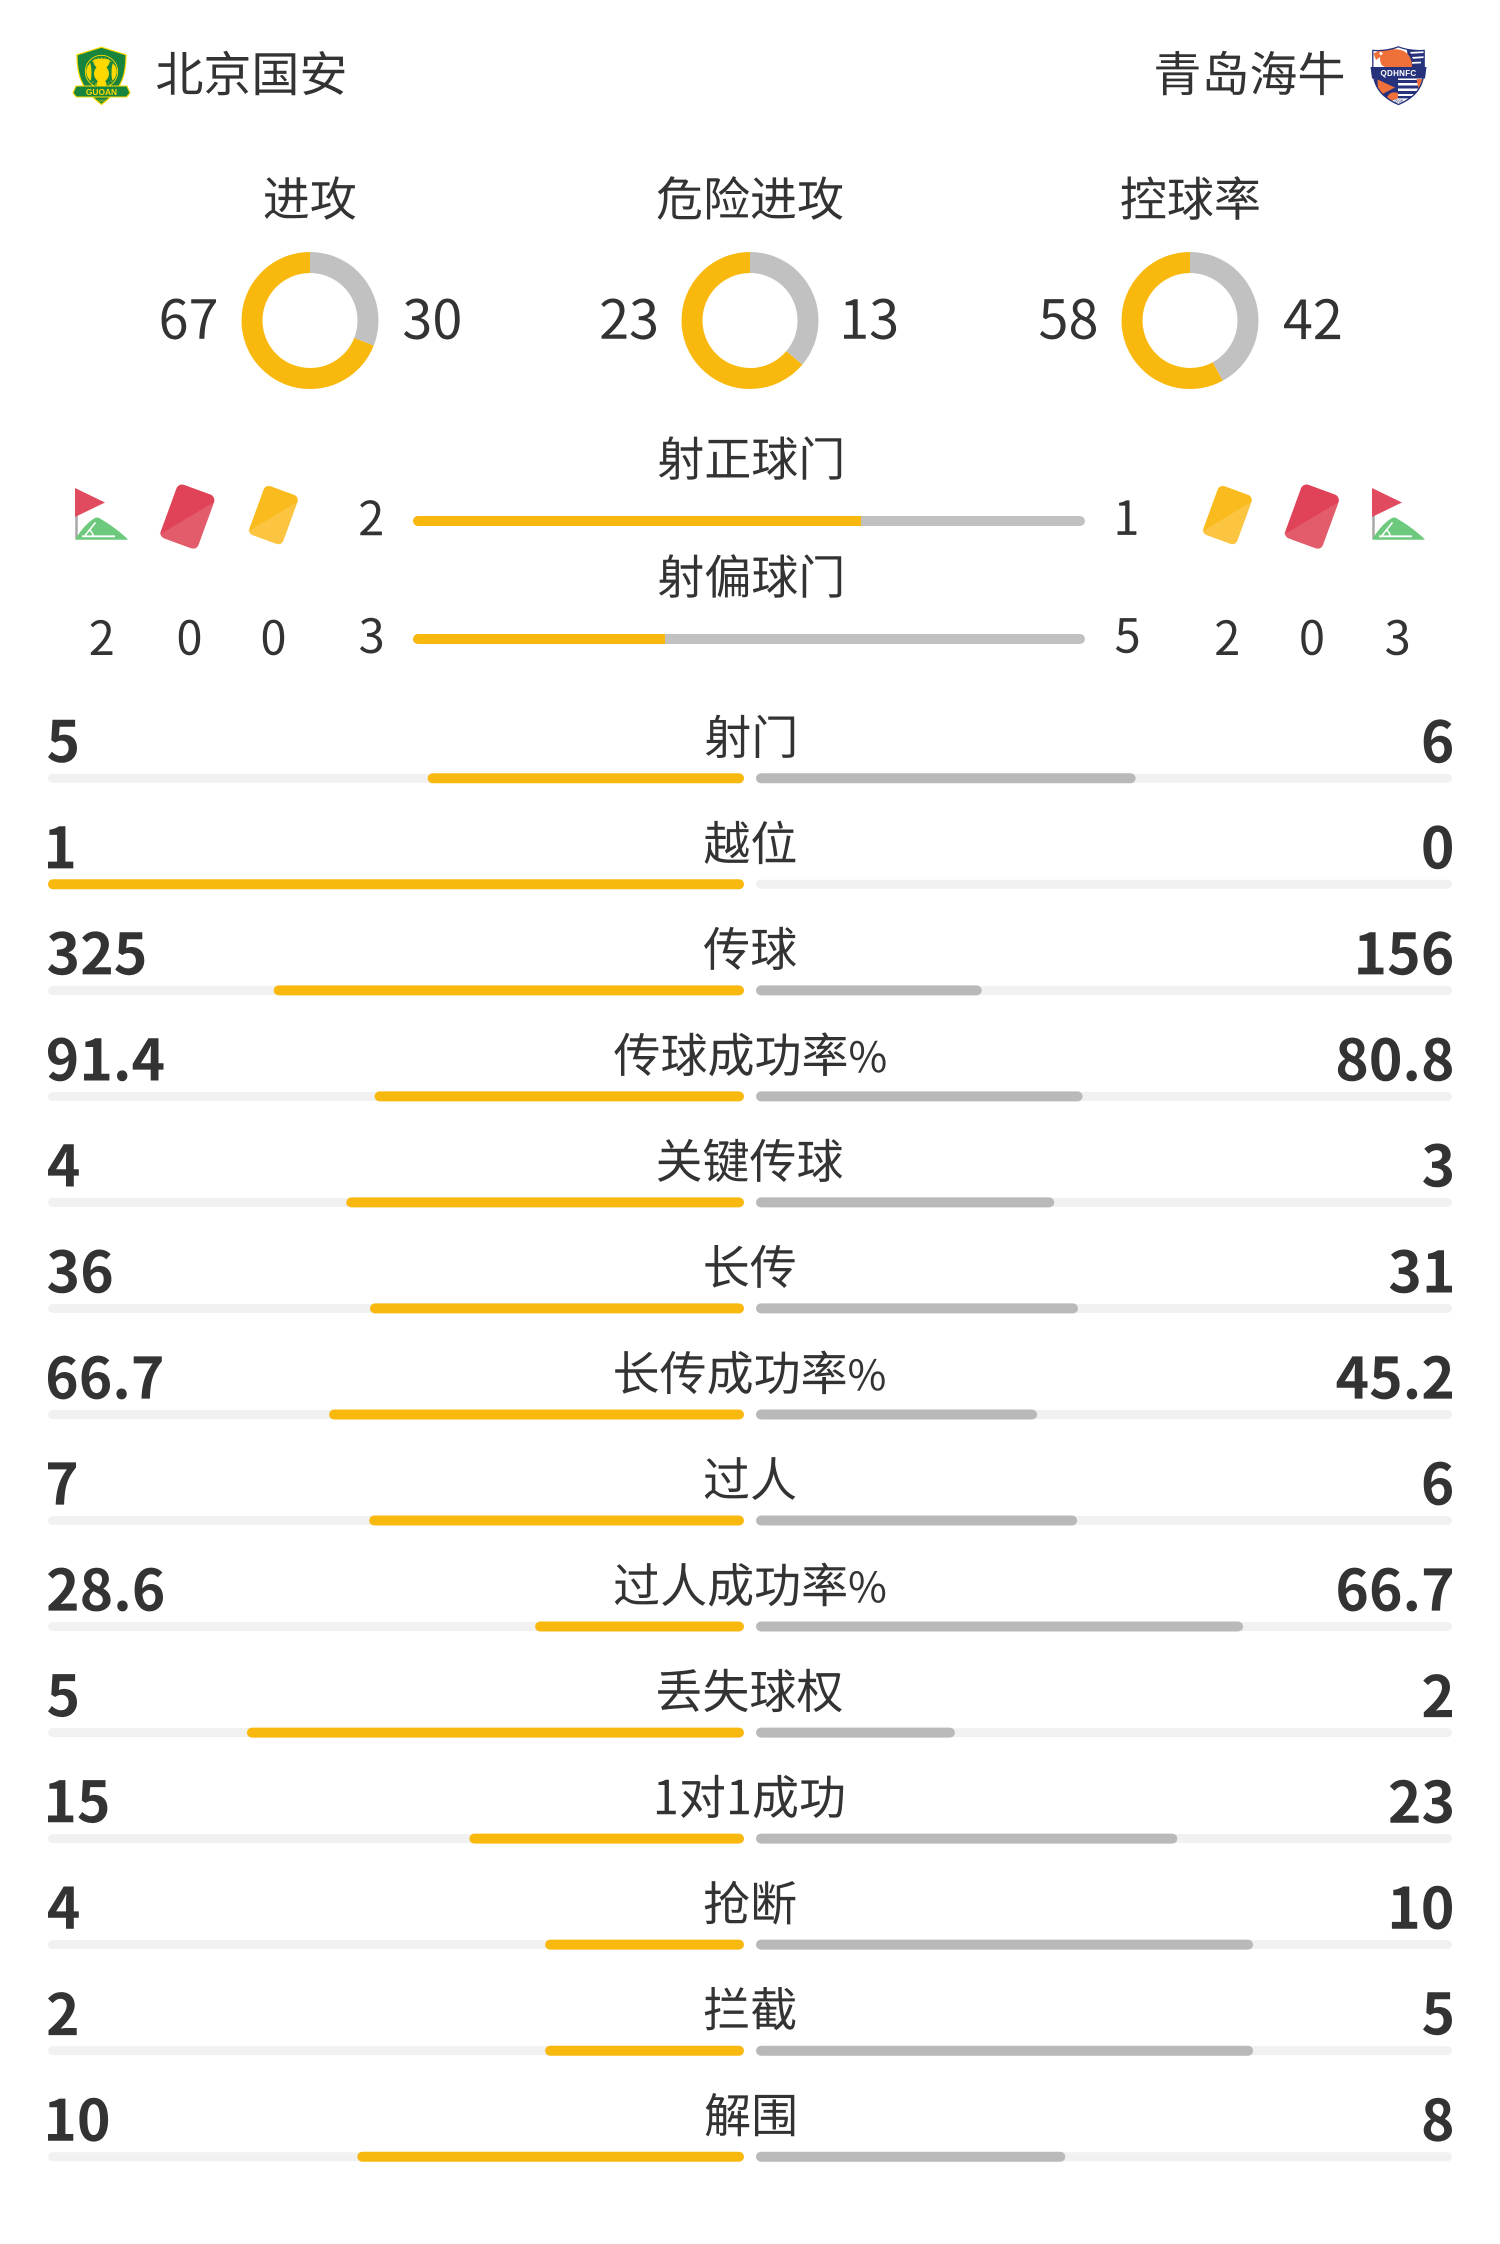 This screenshot has height=2244, width=1500. What do you see at coordinates (1398, 73) in the screenshot?
I see `svg-text: QDHNFC` at bounding box center [1398, 73].